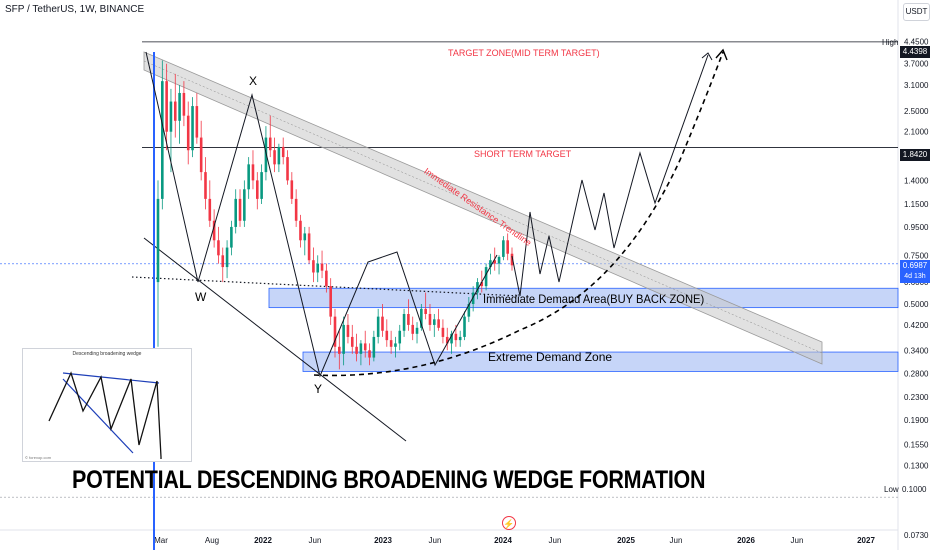  What do you see at coordinates (523, 154) in the screenshot?
I see `short-term-target-label: SHORT TERM TARGET` at bounding box center [523, 154].